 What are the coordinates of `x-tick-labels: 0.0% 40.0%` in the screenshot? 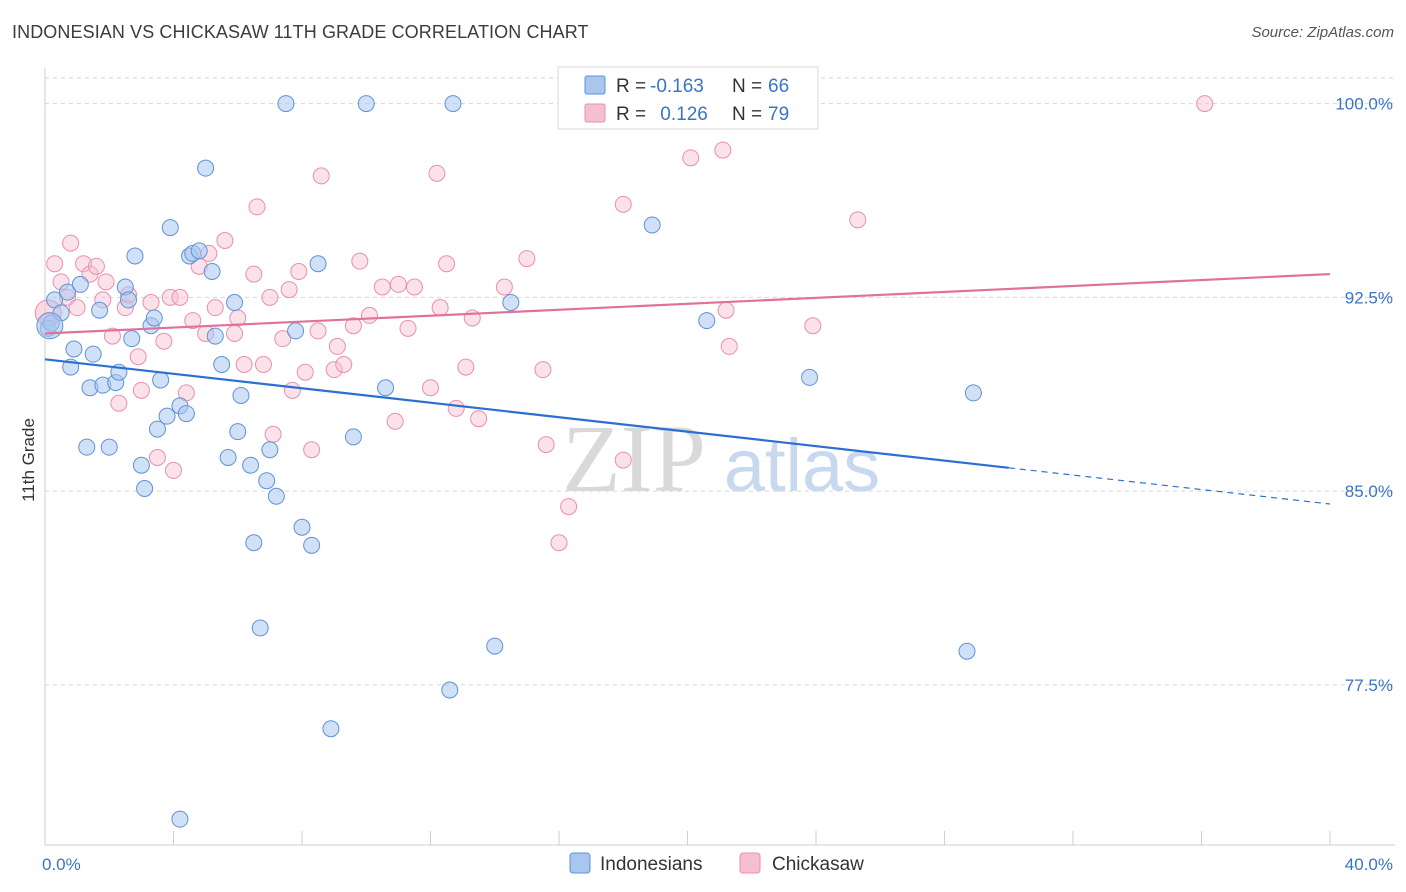 It's located at (717, 864).